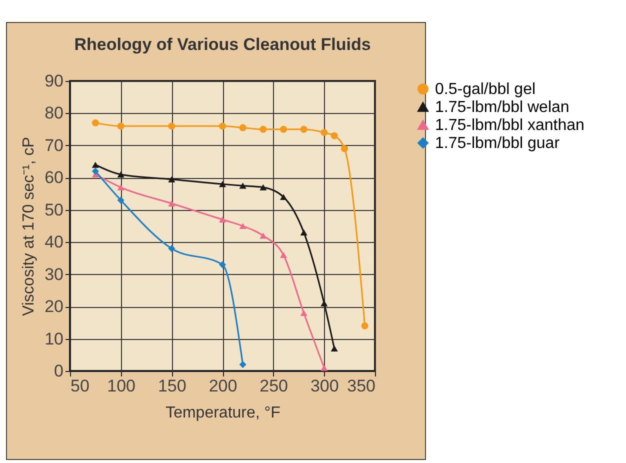 The width and height of the screenshot is (626, 463). What do you see at coordinates (54, 274) in the screenshot?
I see `y-tick-label: 30` at bounding box center [54, 274].